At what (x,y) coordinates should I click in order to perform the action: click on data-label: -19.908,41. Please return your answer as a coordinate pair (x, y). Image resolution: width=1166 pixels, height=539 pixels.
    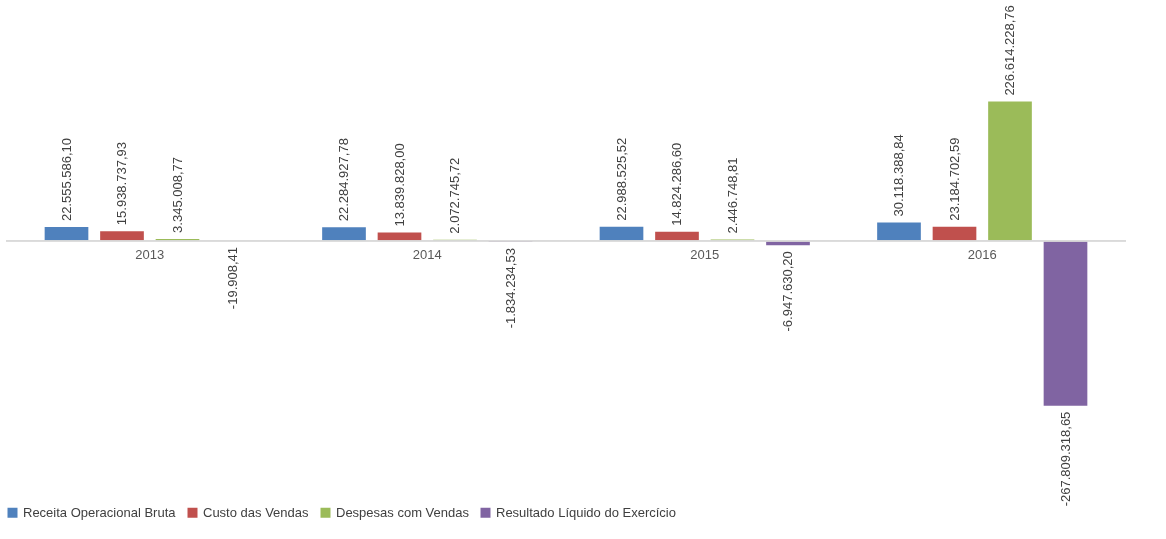
    Looking at the image, I should click on (232, 278).